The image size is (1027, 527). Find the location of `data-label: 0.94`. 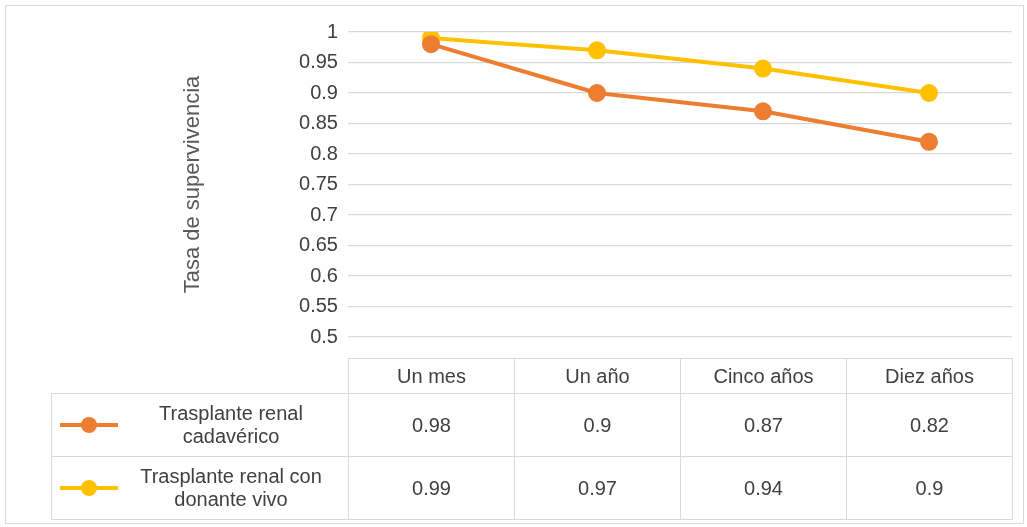

data-label: 0.94 is located at coordinates (763, 488).